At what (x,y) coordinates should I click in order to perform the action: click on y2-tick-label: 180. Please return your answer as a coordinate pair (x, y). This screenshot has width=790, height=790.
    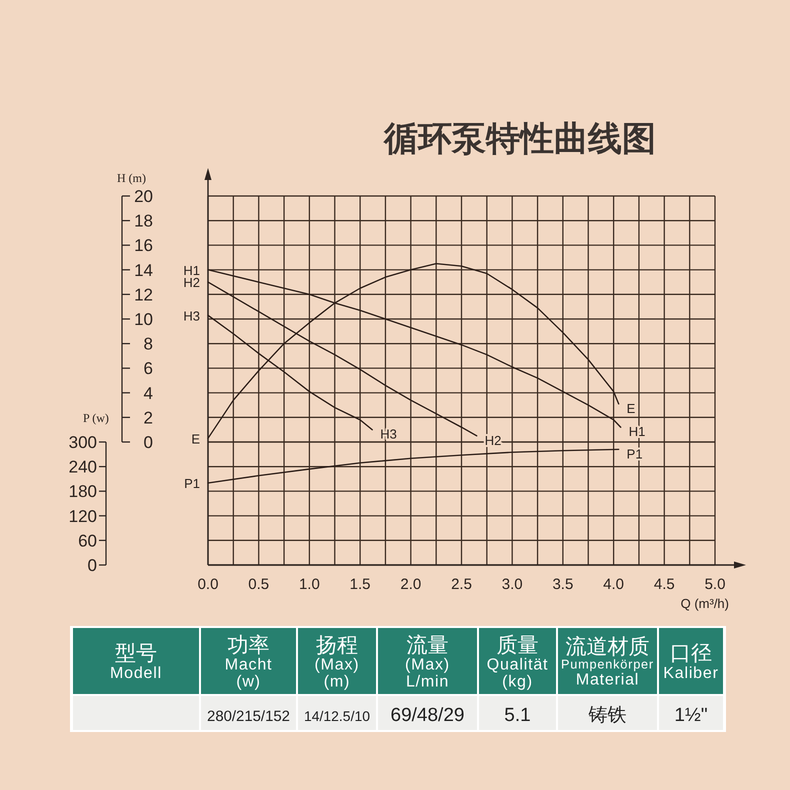
    Looking at the image, I should click on (82, 492).